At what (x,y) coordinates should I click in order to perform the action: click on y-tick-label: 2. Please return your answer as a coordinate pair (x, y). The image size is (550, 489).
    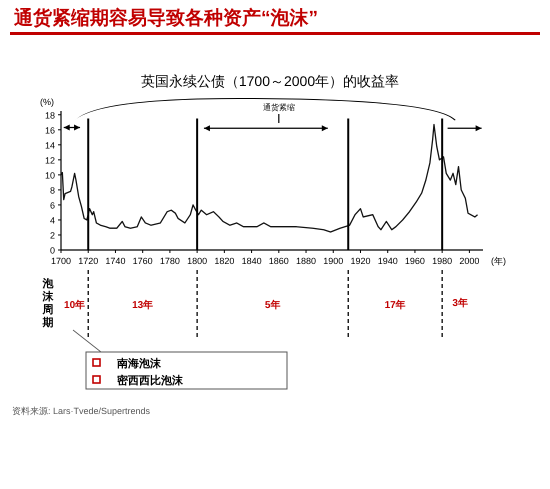
    Looking at the image, I should click on (52, 235).